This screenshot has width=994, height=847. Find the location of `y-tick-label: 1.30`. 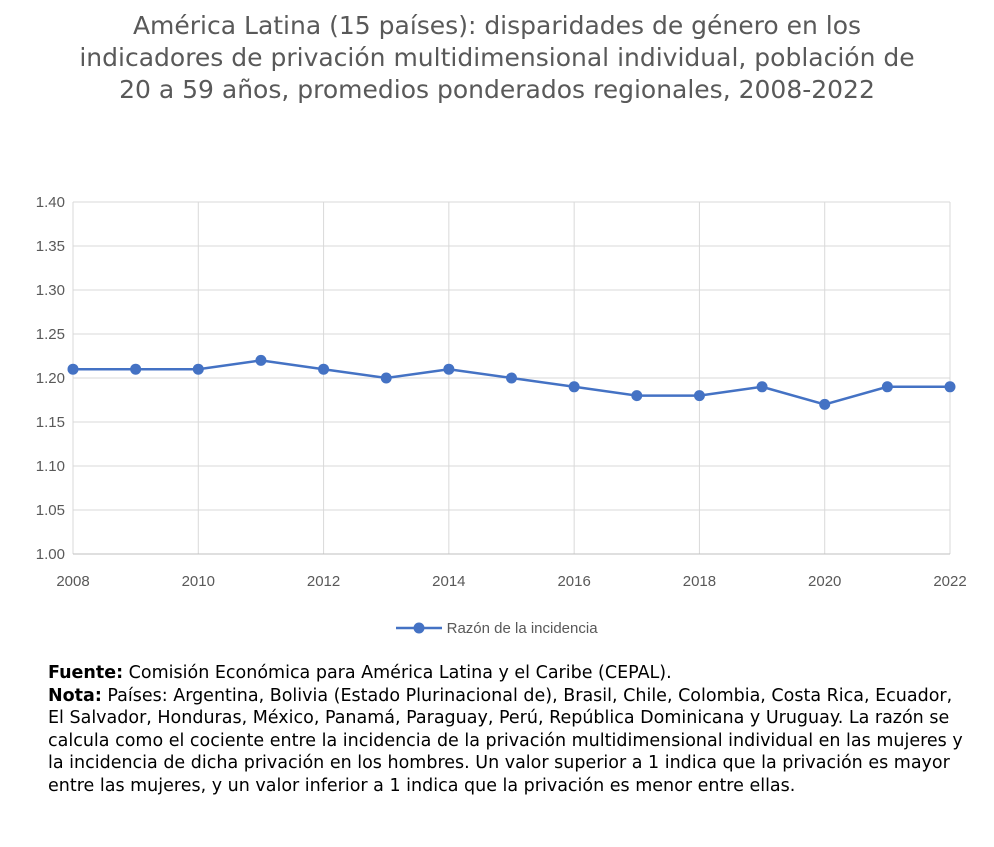

y-tick-label: 1.30 is located at coordinates (50, 290).